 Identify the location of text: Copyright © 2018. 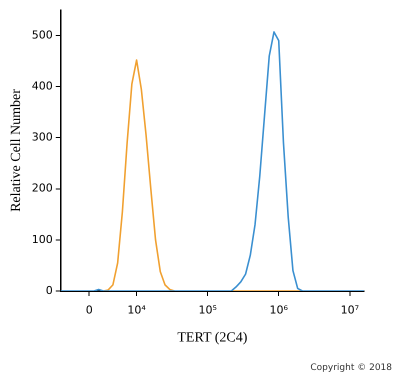
(351, 367).